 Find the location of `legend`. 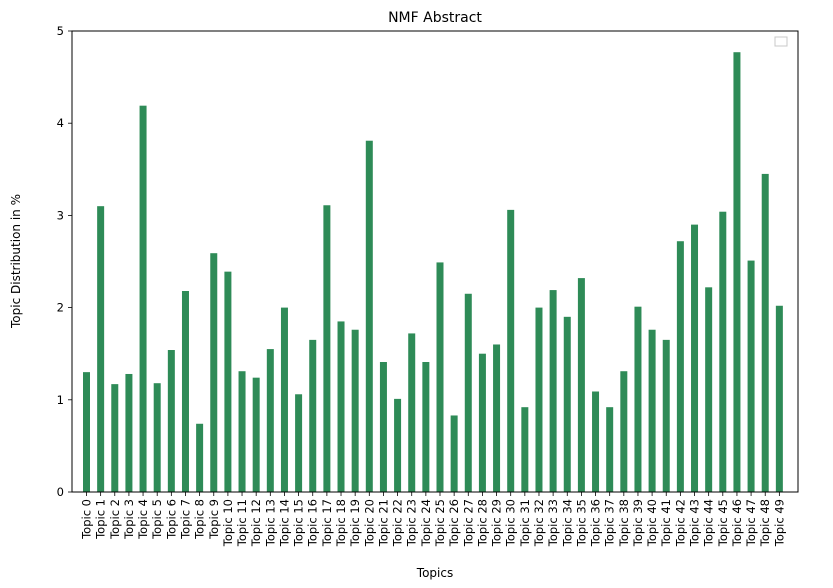

legend is located at coordinates (781, 41).